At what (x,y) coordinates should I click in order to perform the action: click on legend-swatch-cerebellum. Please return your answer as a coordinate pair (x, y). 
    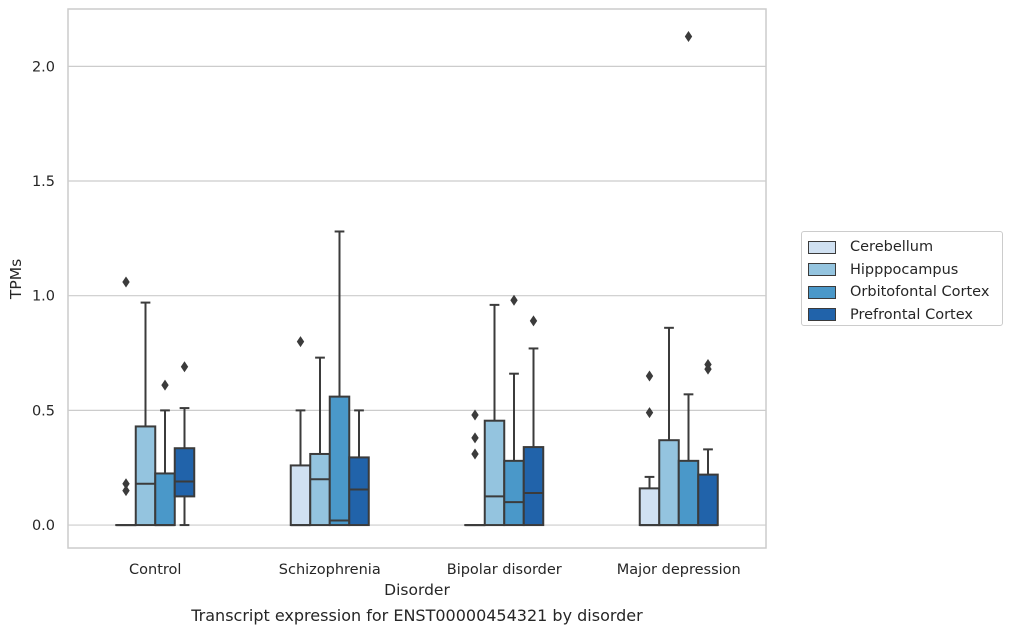
    Looking at the image, I should click on (822, 247).